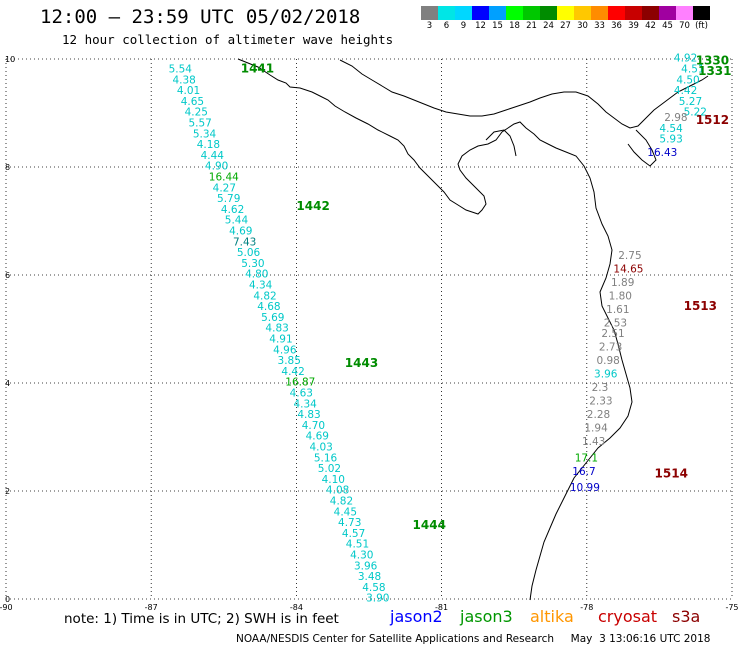 The width and height of the screenshot is (740, 650). I want to click on track-id-label: 1441, so click(257, 69).